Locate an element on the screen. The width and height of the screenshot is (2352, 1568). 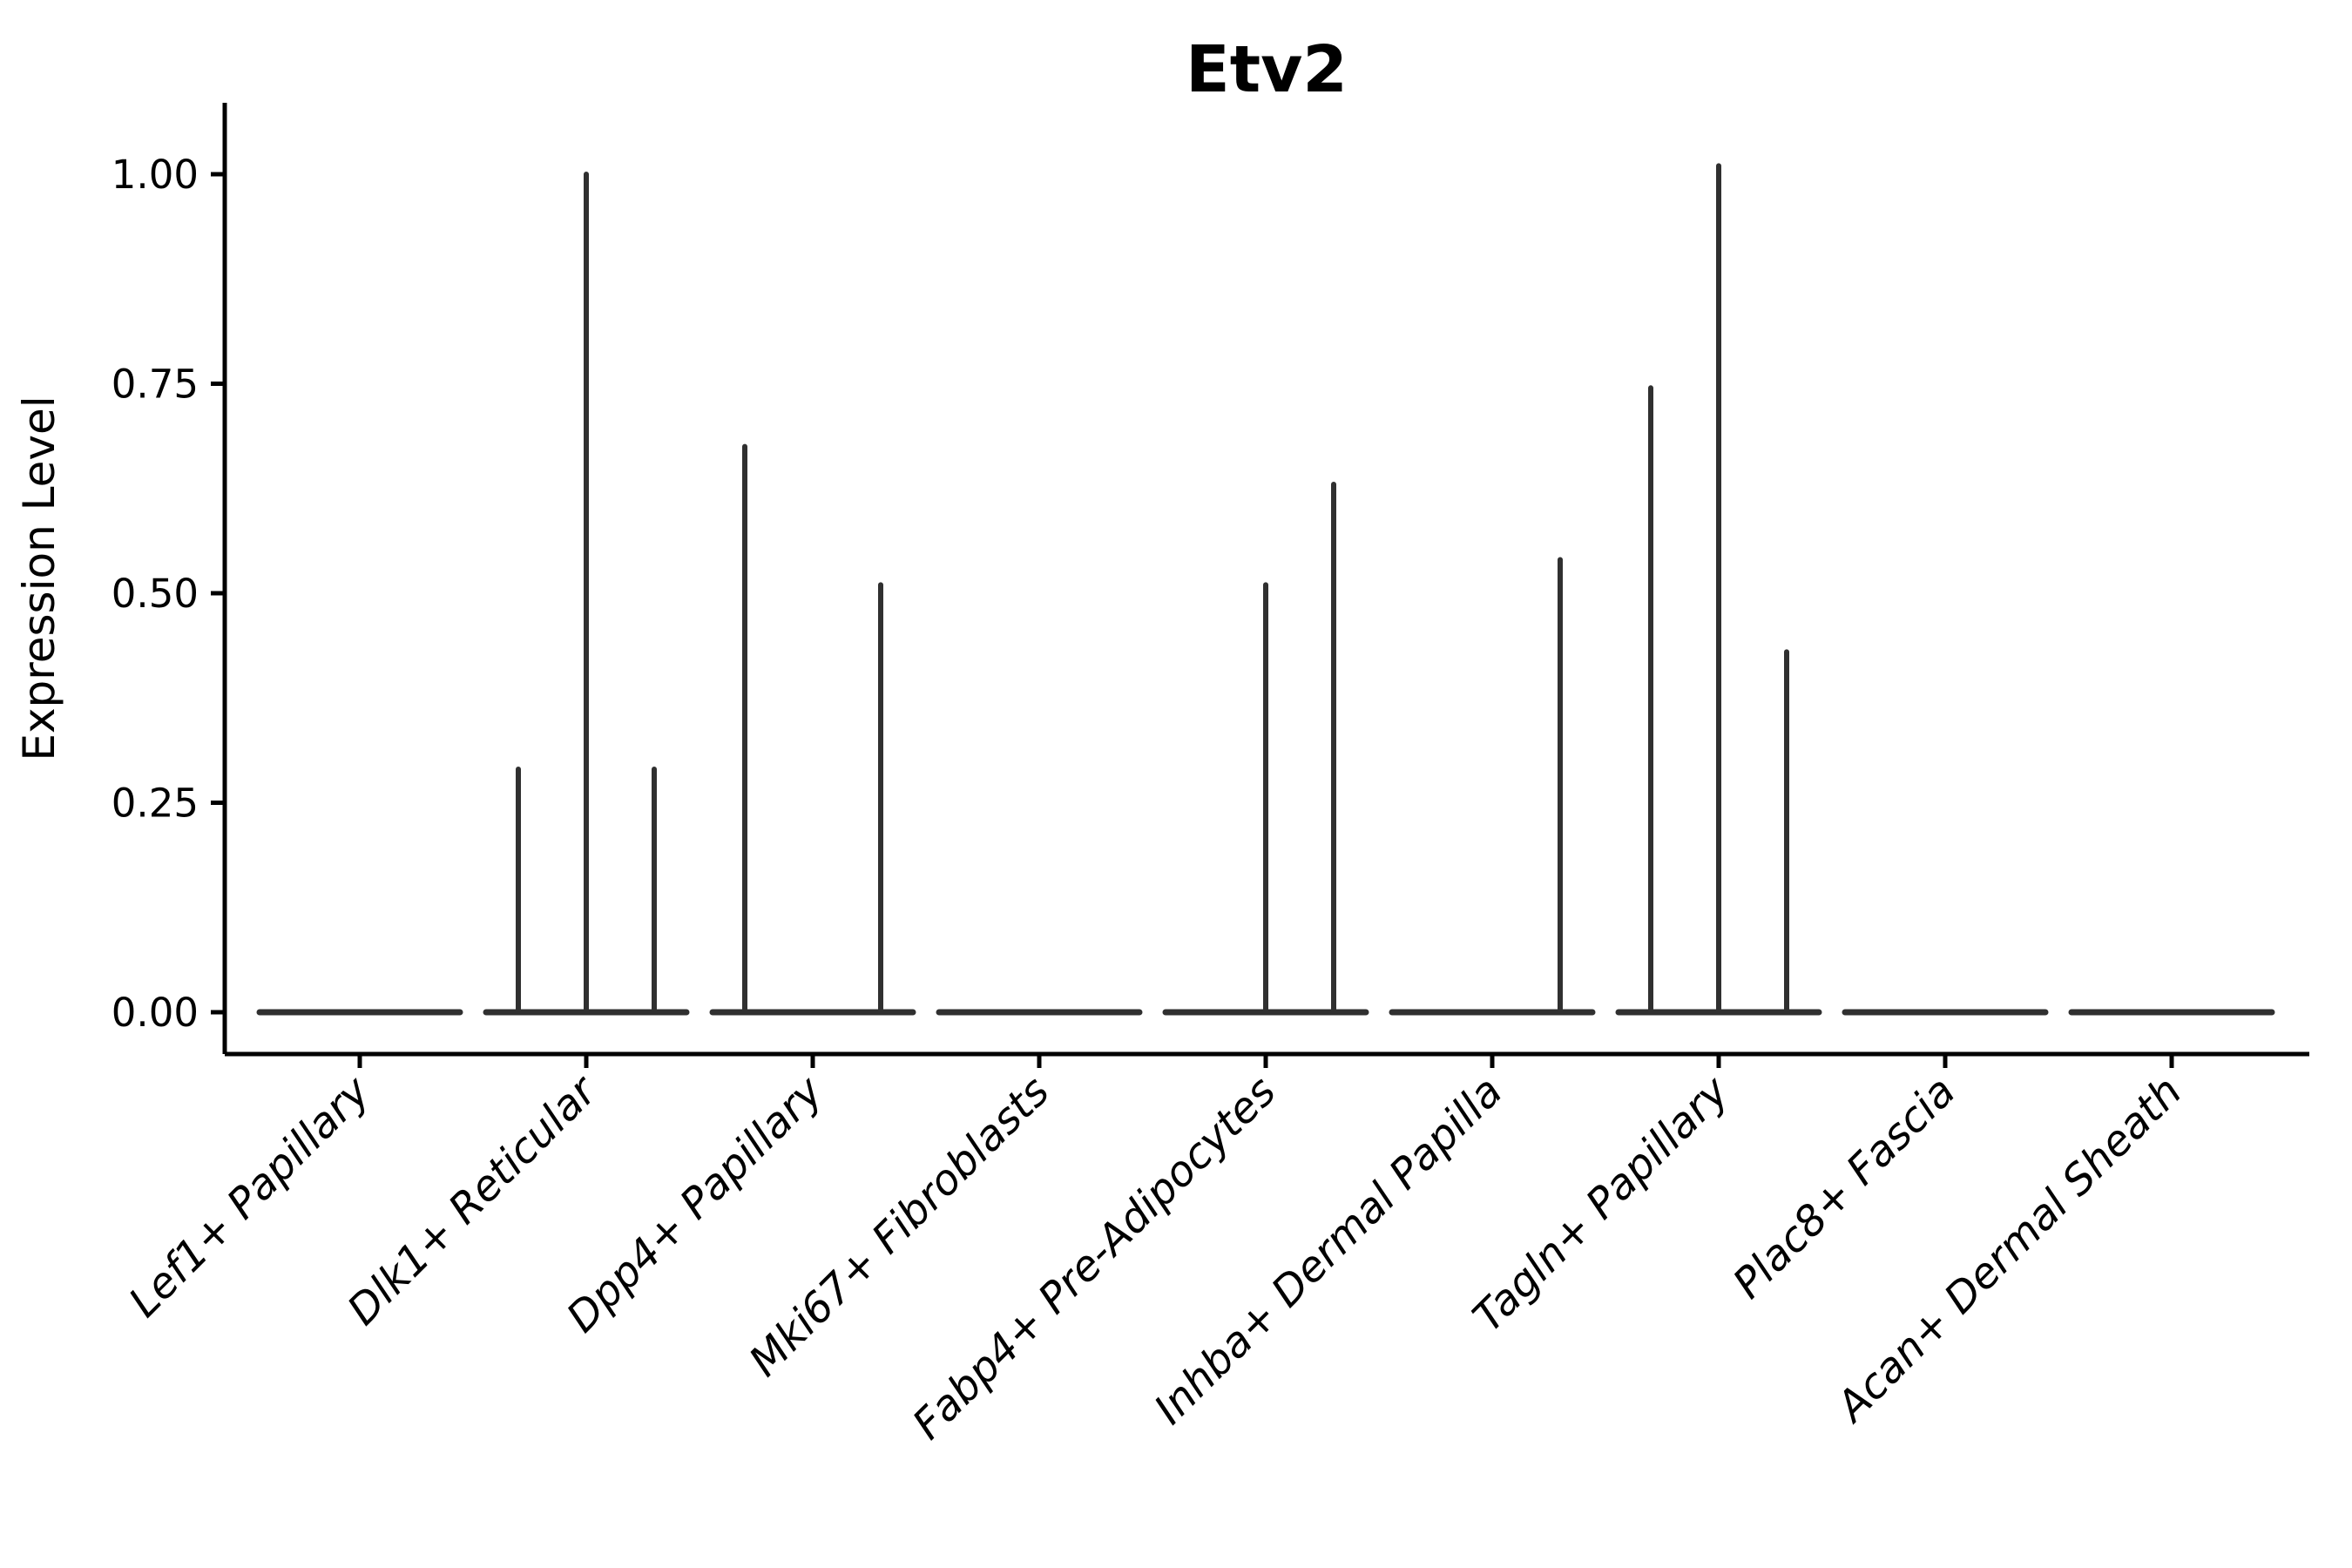
x-tick-label: Plac8+ Fascia is located at coordinates (1845, 1187).